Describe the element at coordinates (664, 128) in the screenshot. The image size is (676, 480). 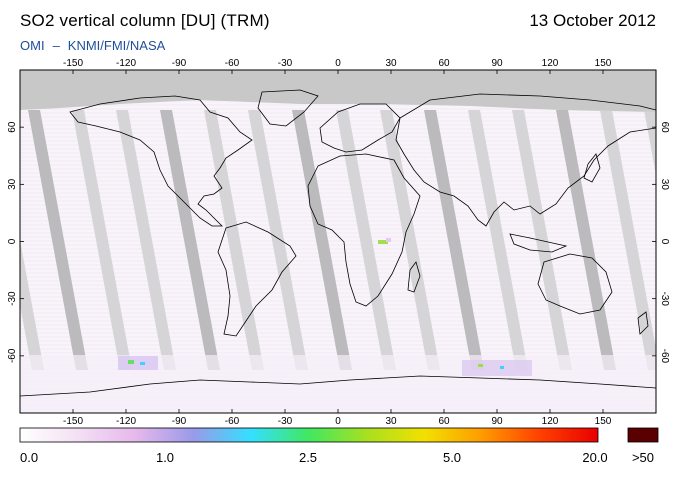
I see `lat-tick-label-right: 60` at that location.